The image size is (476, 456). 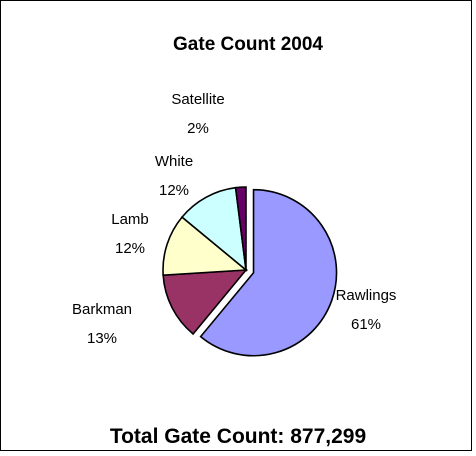 I want to click on slice-label-barkman: Barkman, so click(x=102, y=309).